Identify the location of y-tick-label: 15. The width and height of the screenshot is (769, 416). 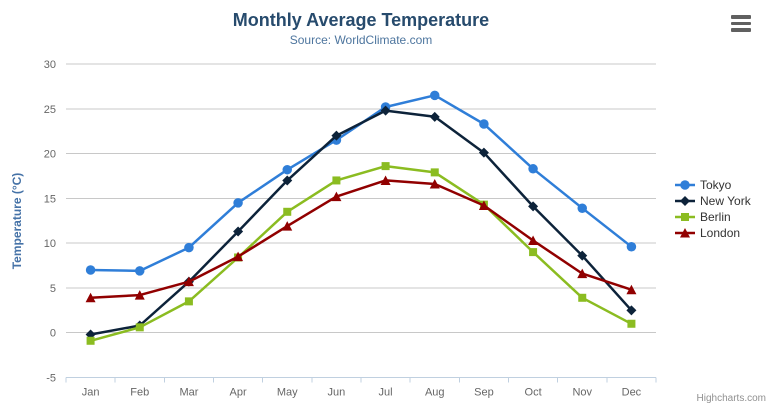
(50, 199).